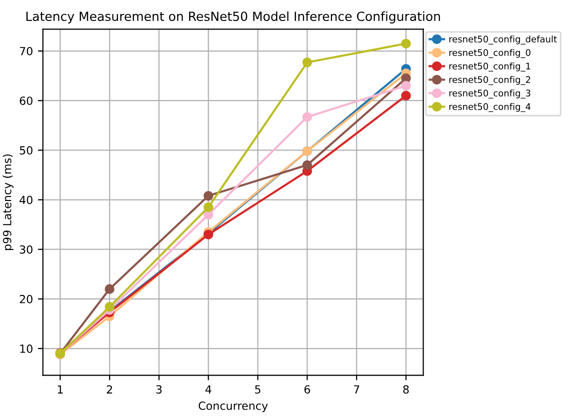 This screenshot has width=572, height=417. Describe the element at coordinates (233, 407) in the screenshot. I see `x-axis-title: Concurrency` at that location.